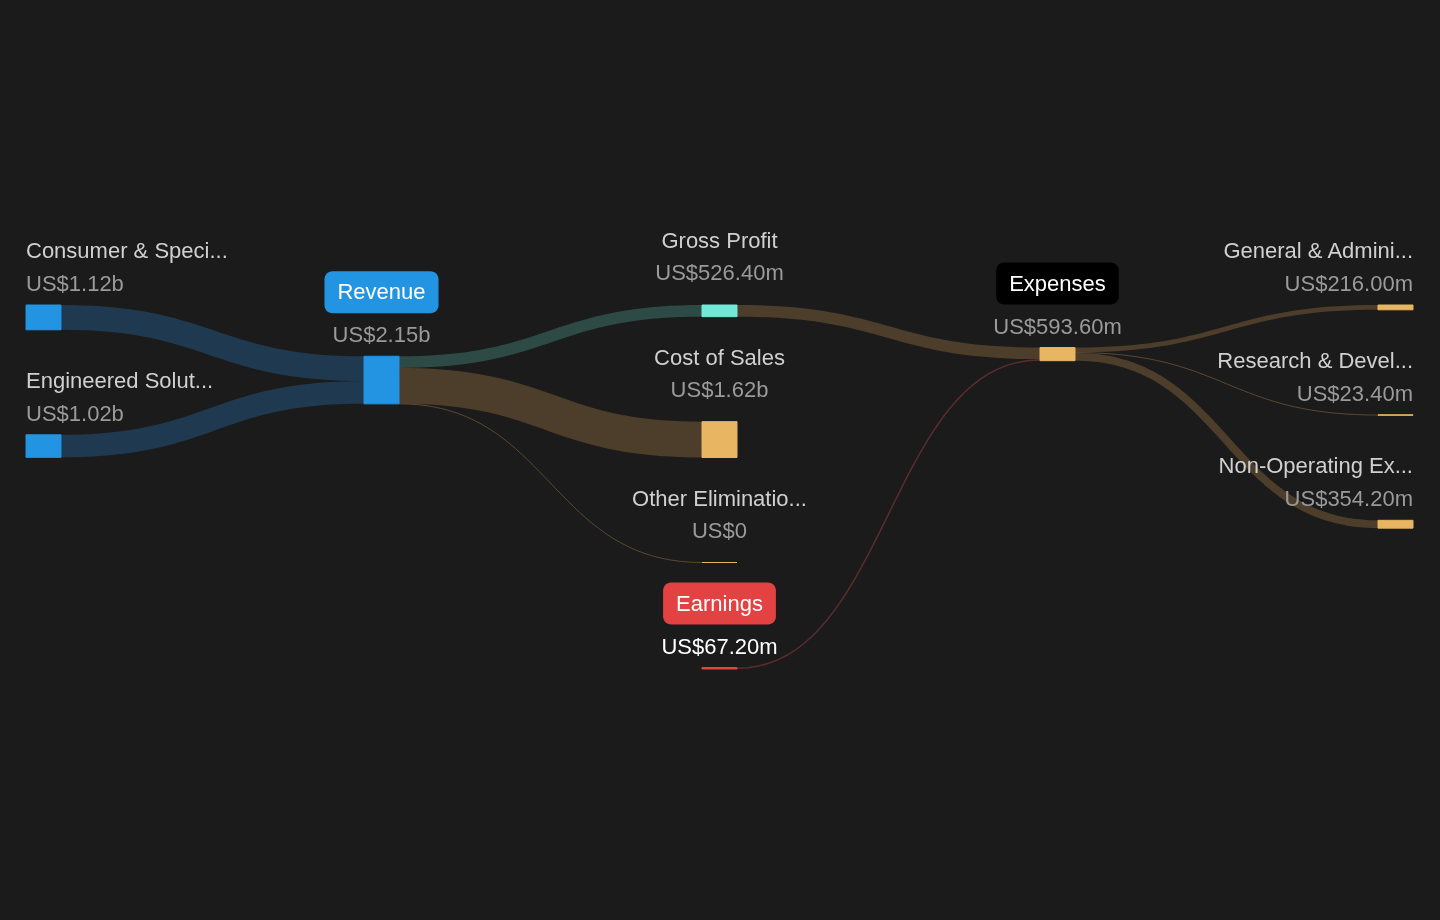  Describe the element at coordinates (1348, 283) in the screenshot. I see `data-label: US$216.00m` at that location.